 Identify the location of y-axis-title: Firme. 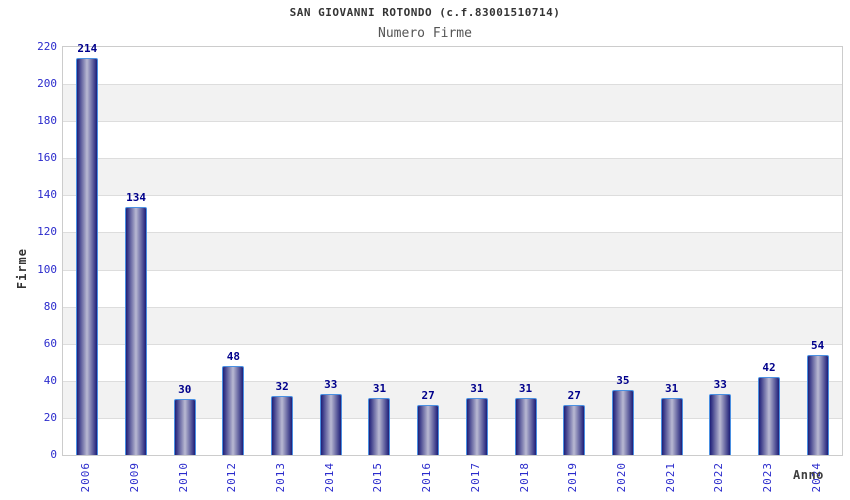
(22, 269).